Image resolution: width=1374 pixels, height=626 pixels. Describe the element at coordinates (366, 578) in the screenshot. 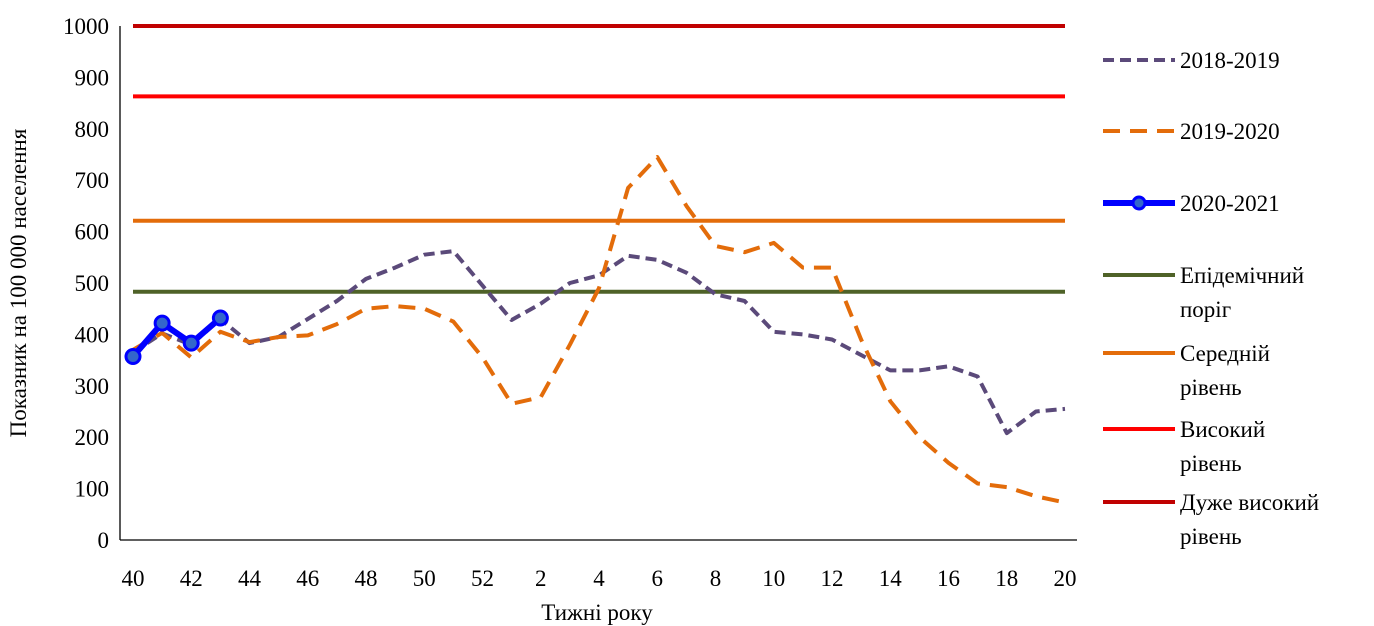

I see `x-tick-label: 48` at that location.